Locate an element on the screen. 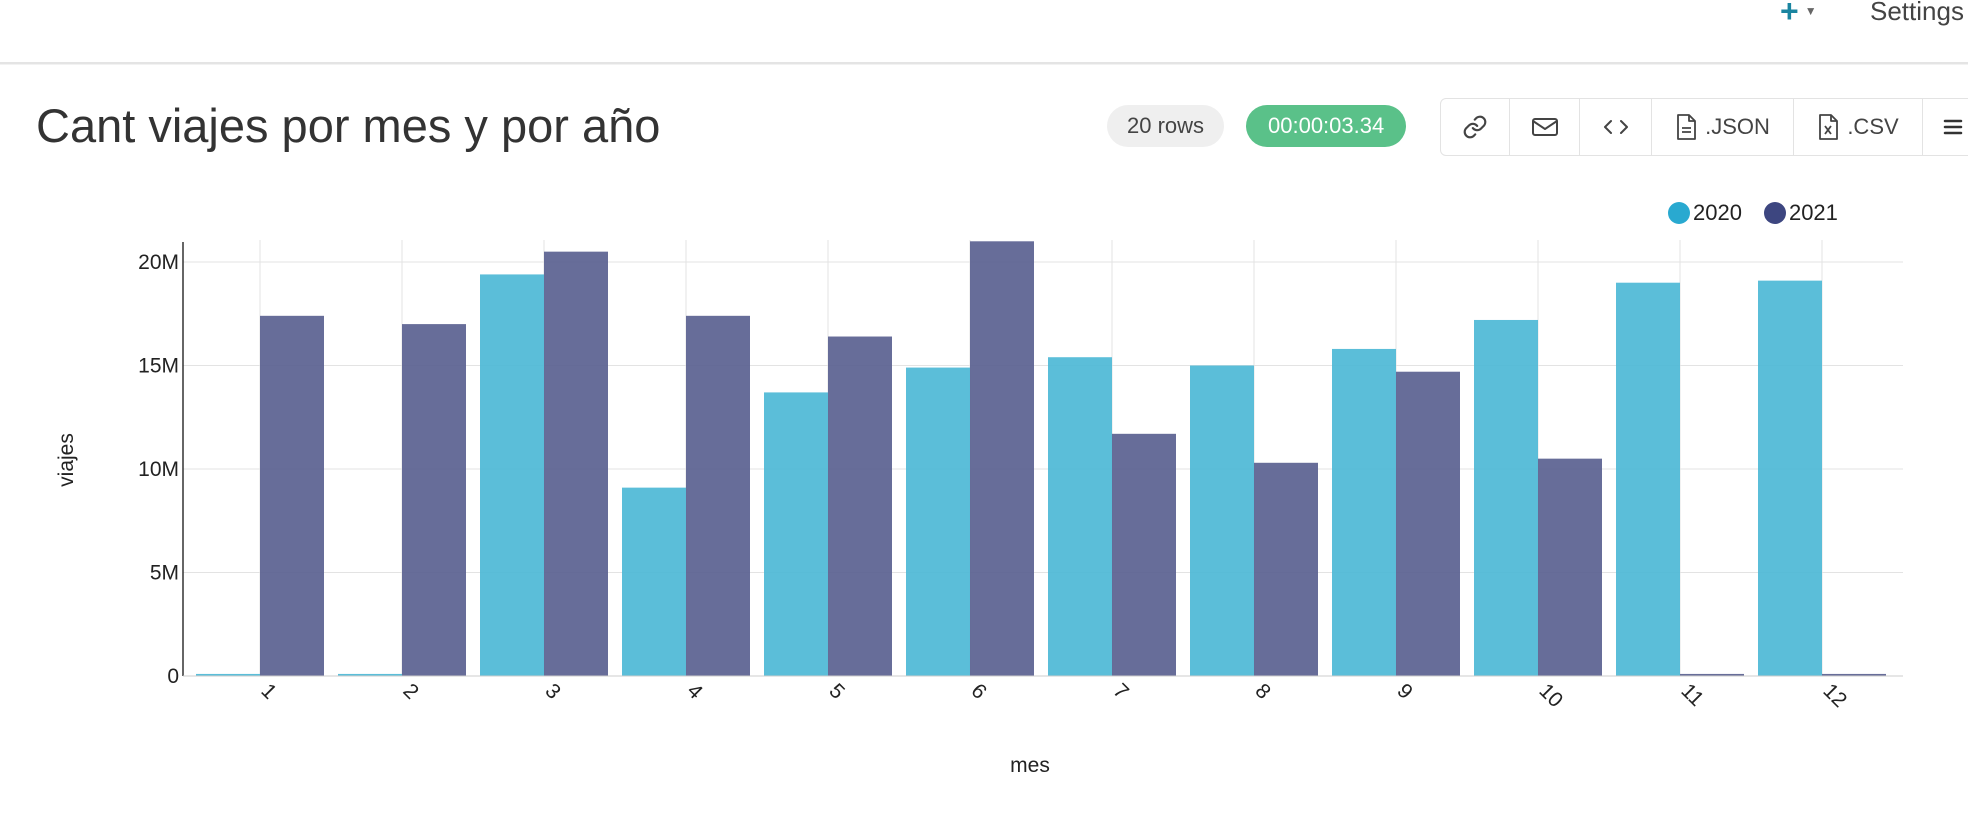 This screenshot has height=814, width=1968. y-tick-label: 20M is located at coordinates (158, 262).